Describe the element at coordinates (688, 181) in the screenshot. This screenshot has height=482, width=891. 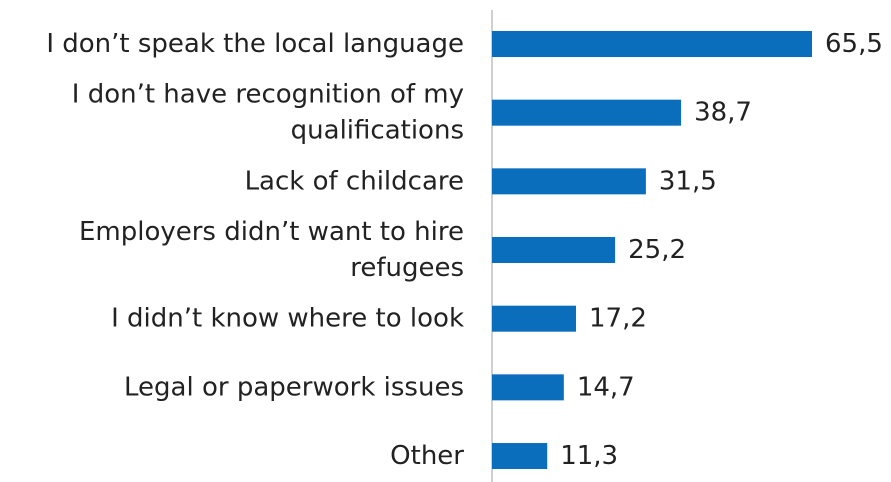
I see `value-label-2: 31,5` at that location.